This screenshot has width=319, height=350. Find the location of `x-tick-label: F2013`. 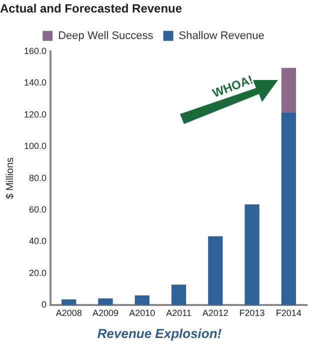

x-tick-label: F2013 is located at coordinates (252, 313).